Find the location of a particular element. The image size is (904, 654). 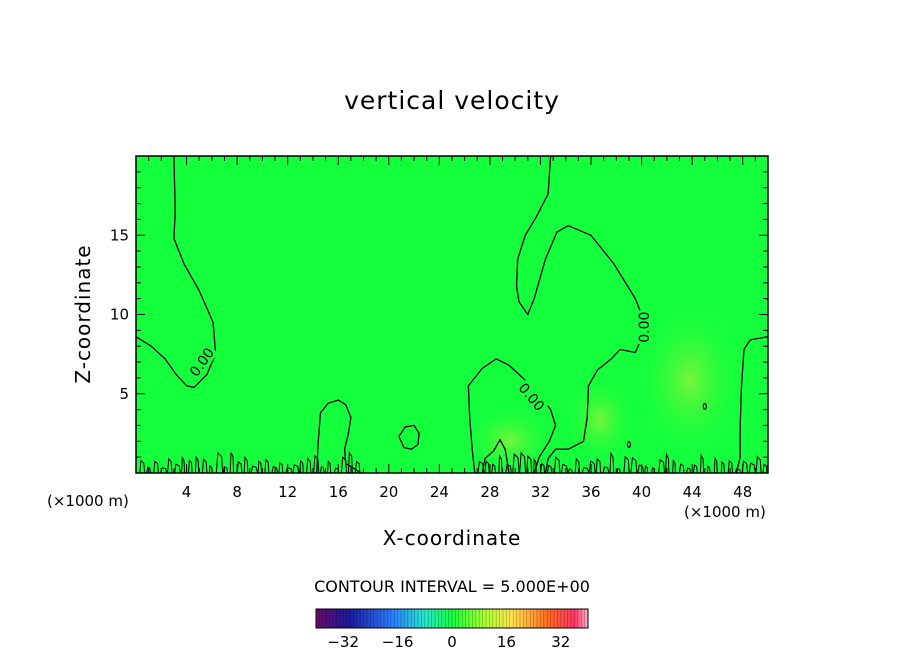

colorbar-tick-label: −32 is located at coordinates (343, 642).